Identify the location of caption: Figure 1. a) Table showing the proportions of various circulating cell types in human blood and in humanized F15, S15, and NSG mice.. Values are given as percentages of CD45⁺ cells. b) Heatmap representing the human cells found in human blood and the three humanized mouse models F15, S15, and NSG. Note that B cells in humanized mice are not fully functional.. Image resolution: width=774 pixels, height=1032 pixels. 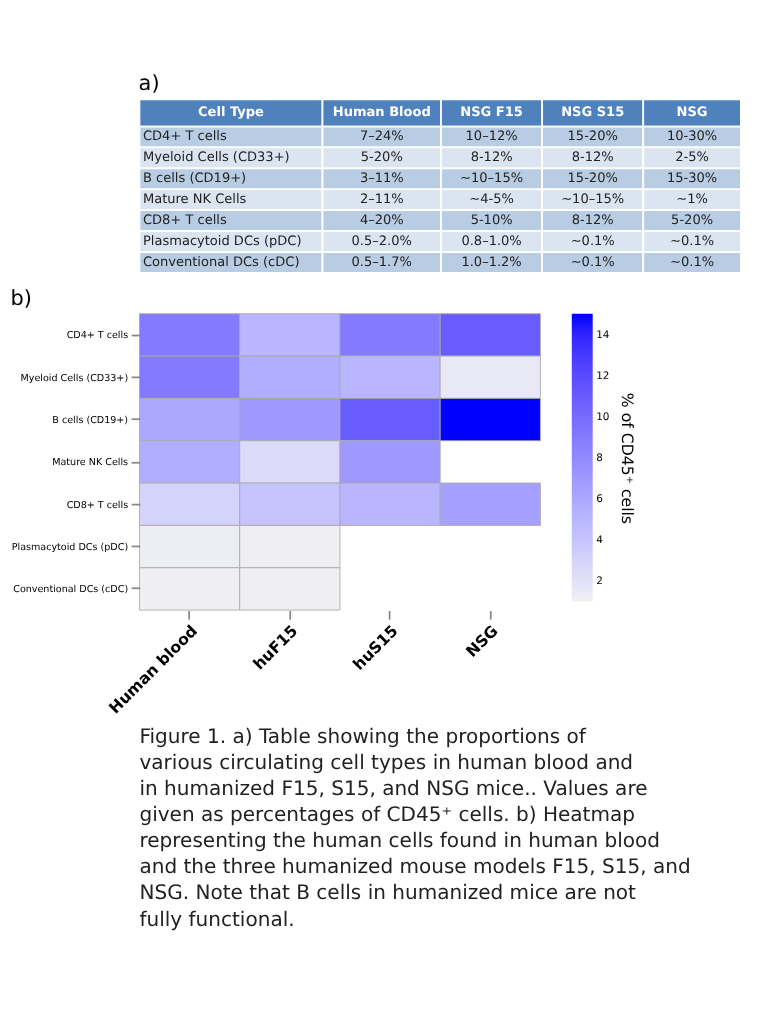
(415, 829).